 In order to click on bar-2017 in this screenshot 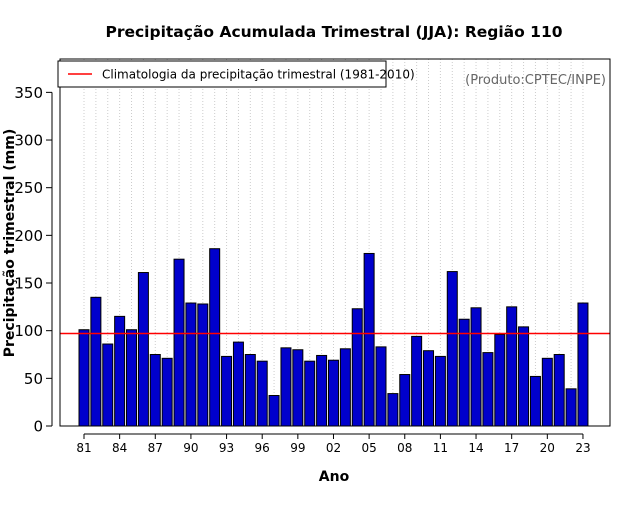, I will do `click(512, 366)`.